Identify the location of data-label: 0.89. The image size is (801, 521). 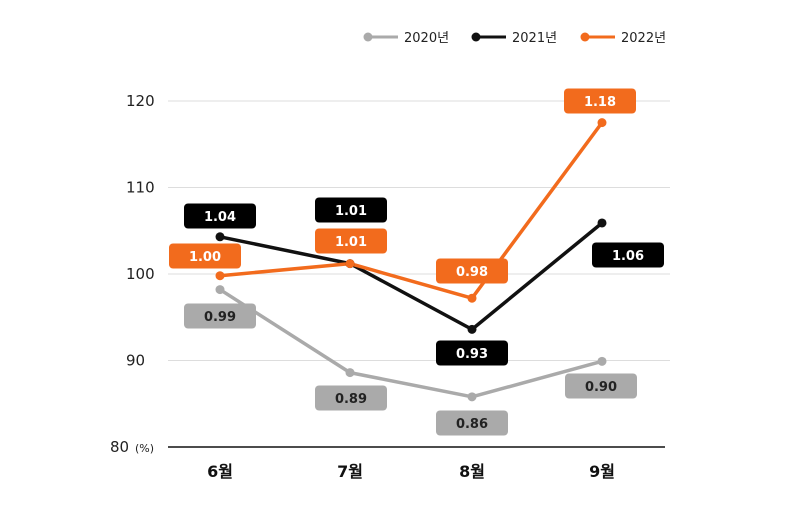
(351, 399).